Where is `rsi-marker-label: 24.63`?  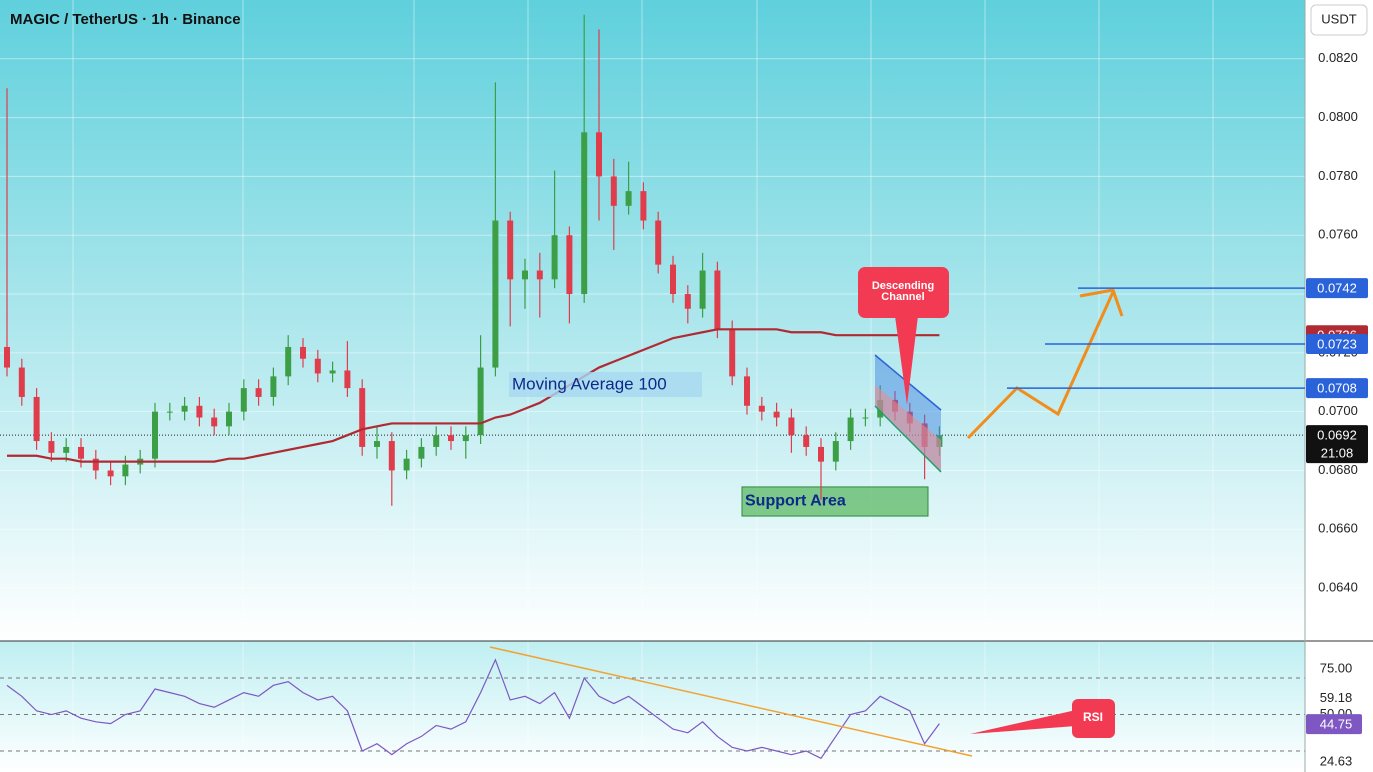 rsi-marker-label: 24.63 is located at coordinates (1336, 760).